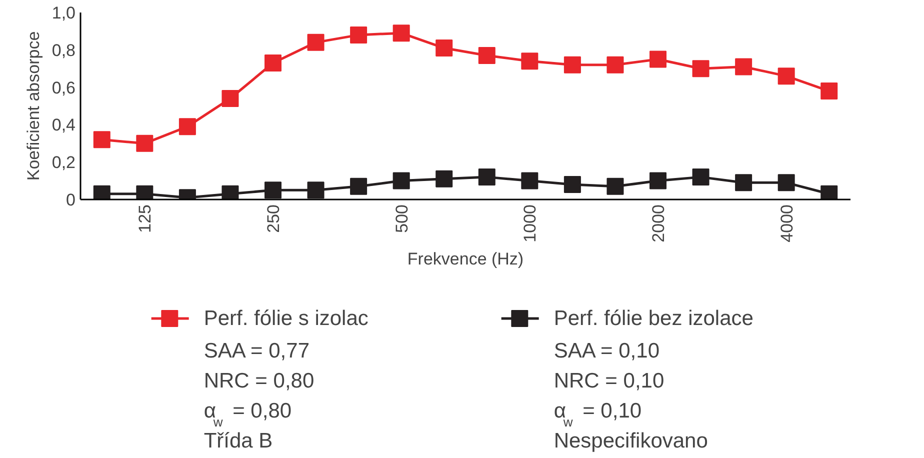 This screenshot has width=924, height=458. What do you see at coordinates (71, 200) in the screenshot?
I see `y-tick-label: 0` at bounding box center [71, 200].